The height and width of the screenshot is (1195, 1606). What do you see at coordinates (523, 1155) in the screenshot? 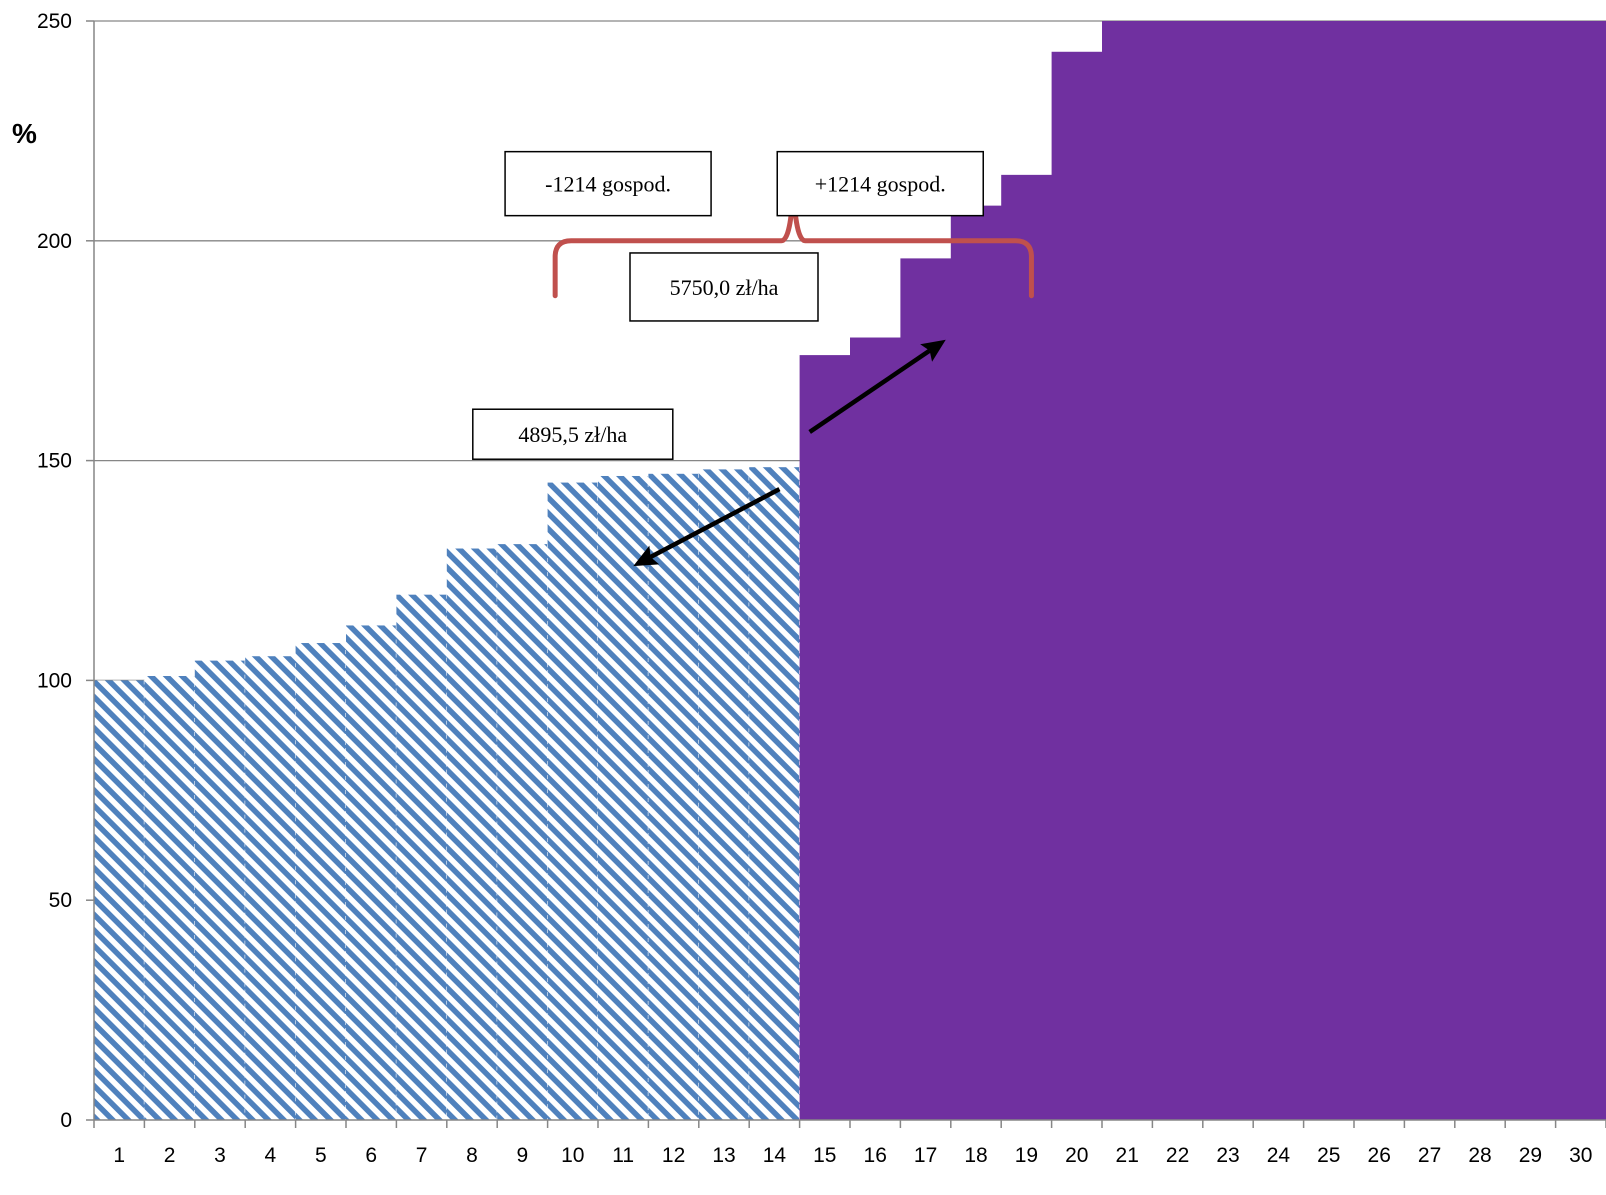
I see `x-tick-label-9: 9` at bounding box center [523, 1155].